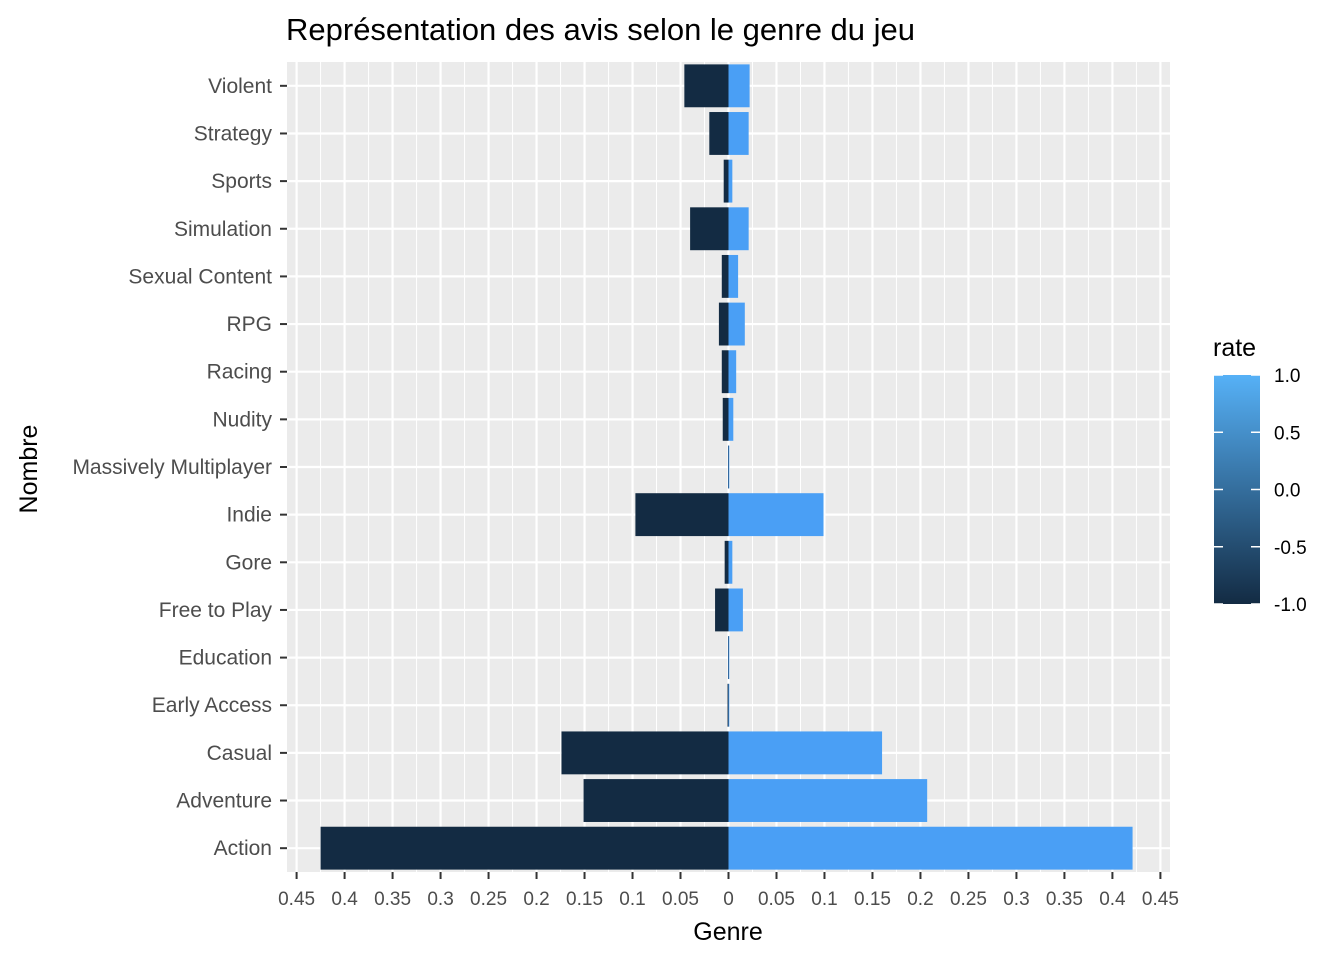 The height and width of the screenshot is (960, 1344). I want to click on y-tick-label: Gore, so click(248, 562).